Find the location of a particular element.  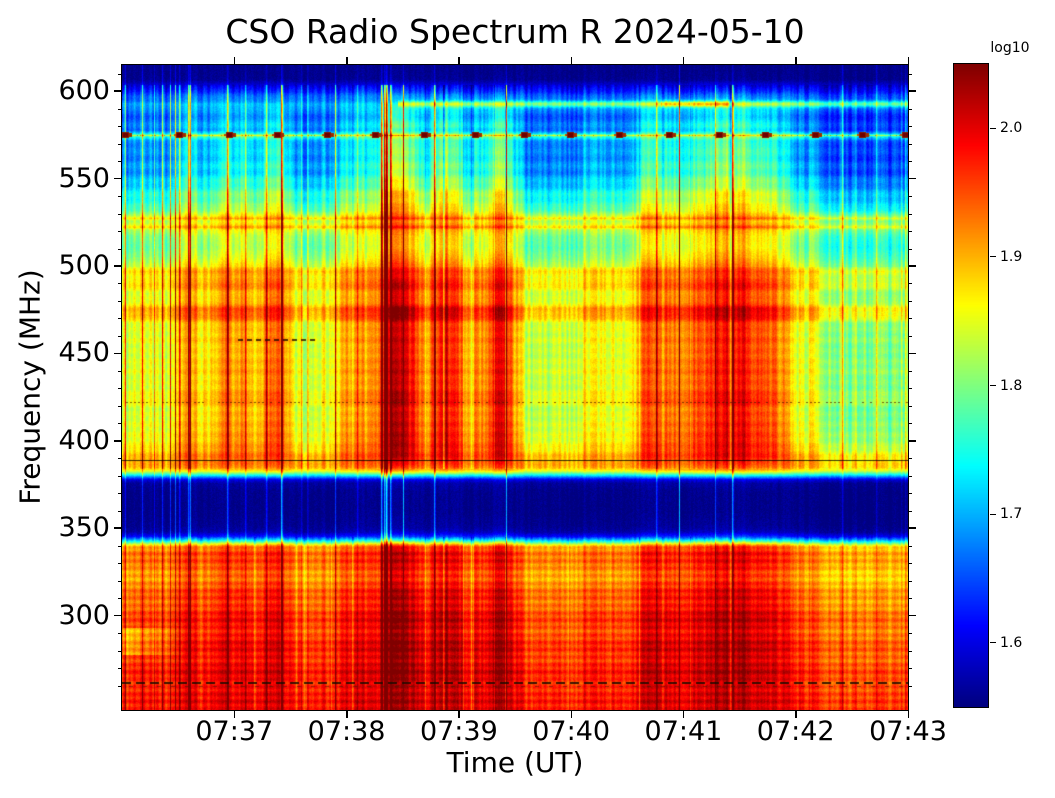

y-tick-label: 400 is located at coordinates (84, 440).